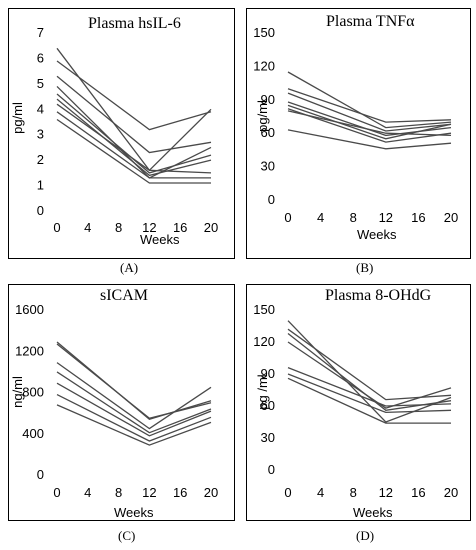 The image size is (476, 550). I want to click on chart-title: Plasma TNFα, so click(370, 21).